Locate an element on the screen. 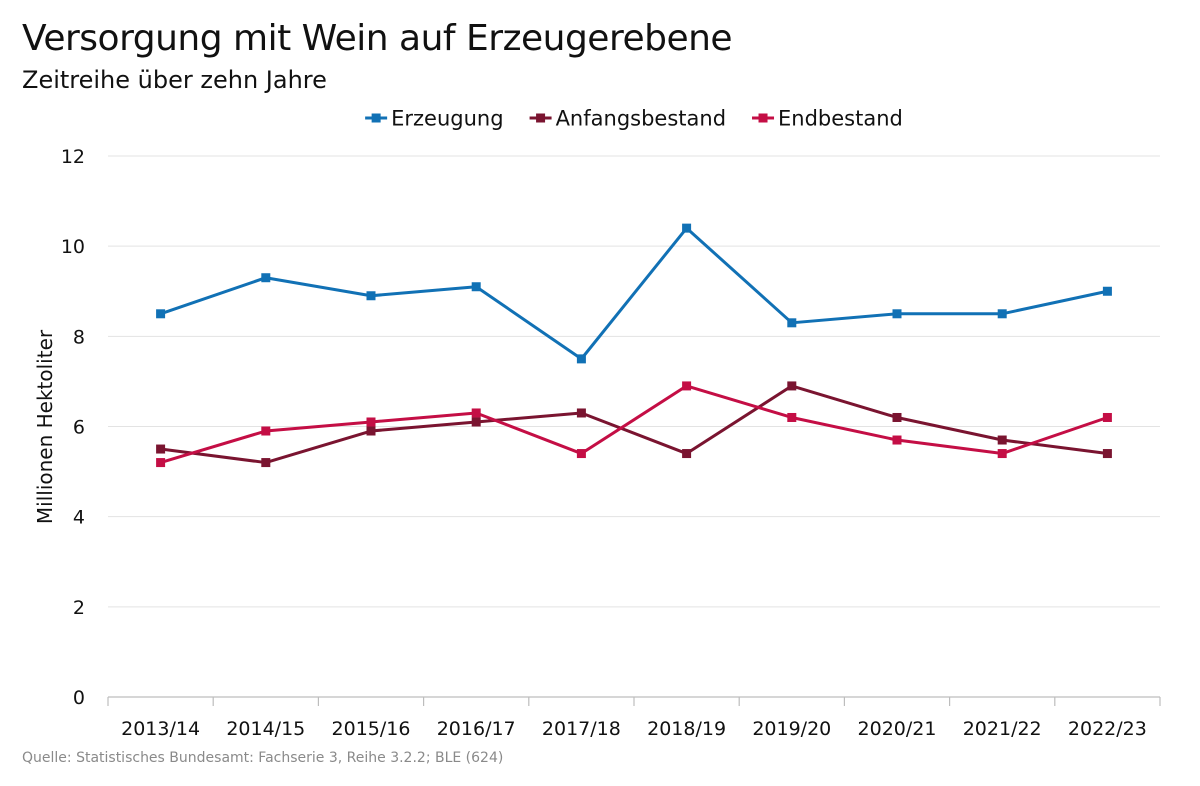 Image resolution: width=1200 pixels, height=786 pixels. y-tick-label: 10 is located at coordinates (73, 247).